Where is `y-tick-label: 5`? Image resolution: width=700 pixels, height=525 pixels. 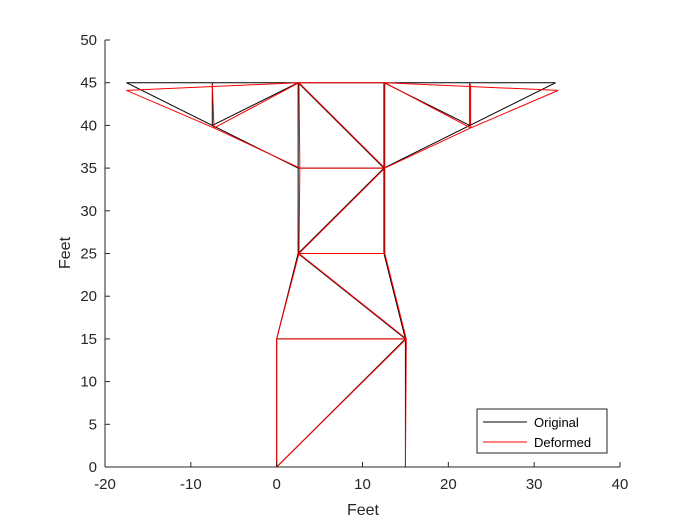
y-tick-label: 5 is located at coordinates (93, 424).